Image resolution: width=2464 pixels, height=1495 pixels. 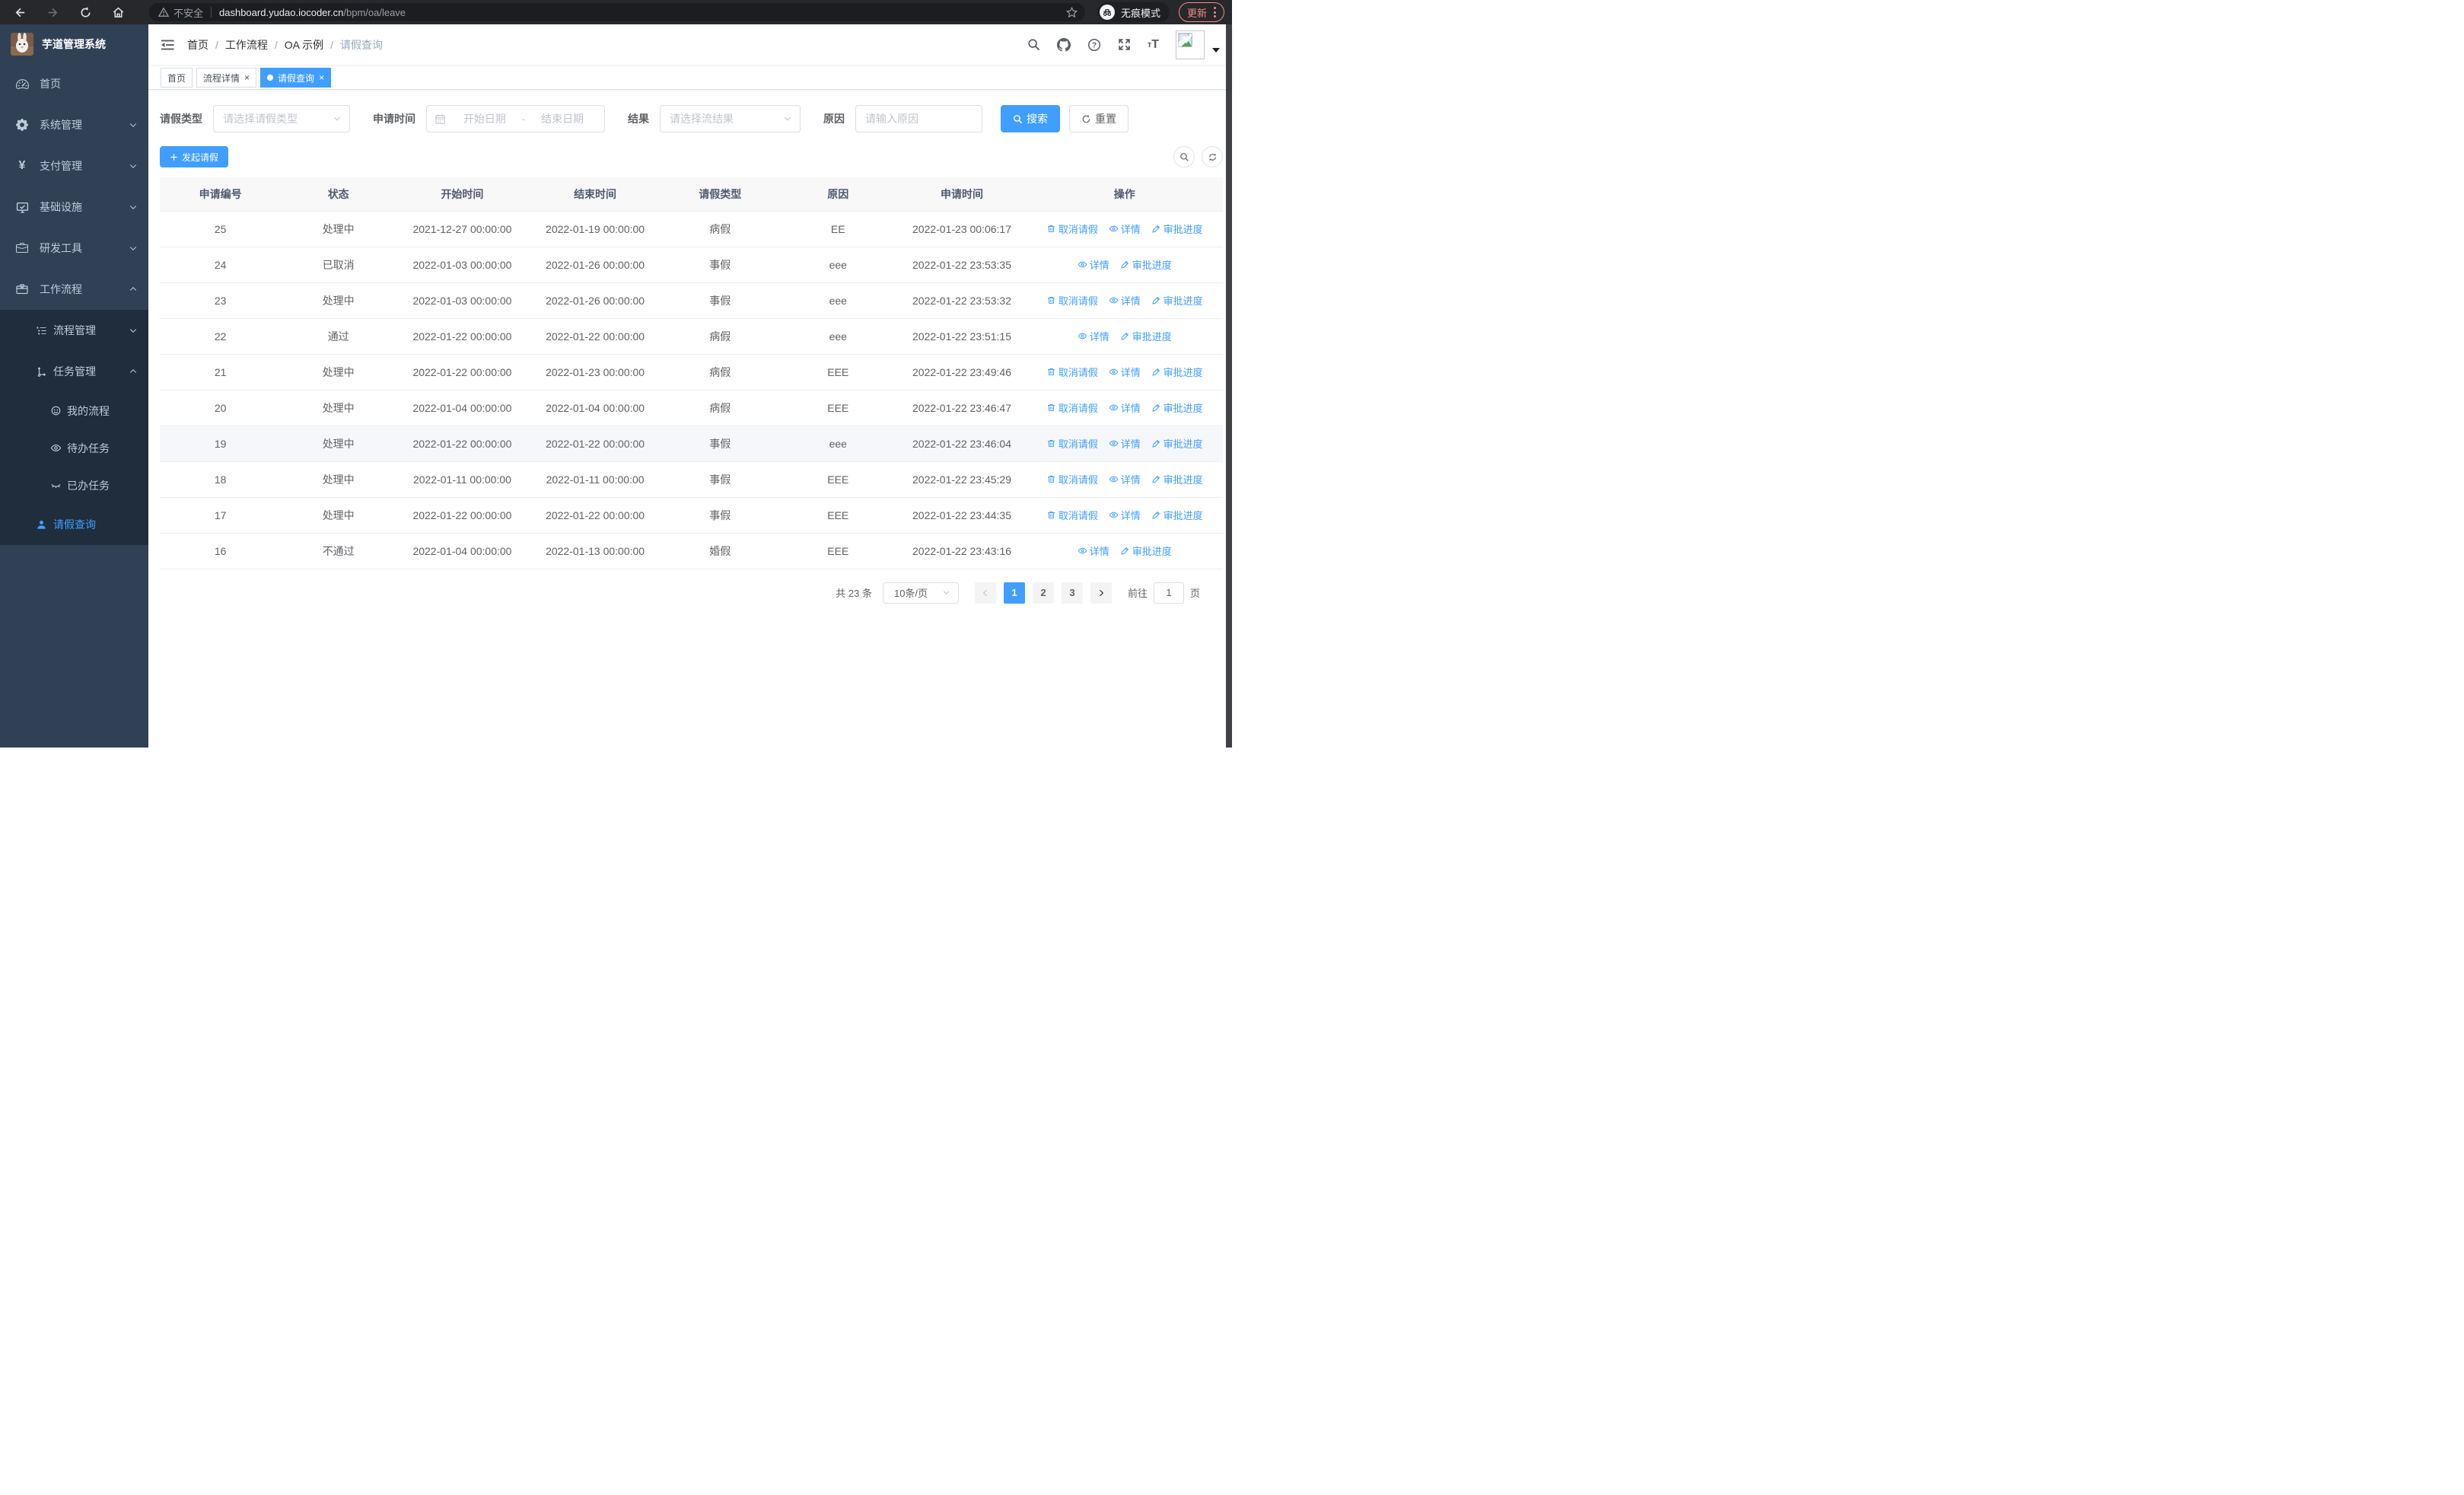 What do you see at coordinates (1190, 45) in the screenshot?
I see `avatar` at bounding box center [1190, 45].